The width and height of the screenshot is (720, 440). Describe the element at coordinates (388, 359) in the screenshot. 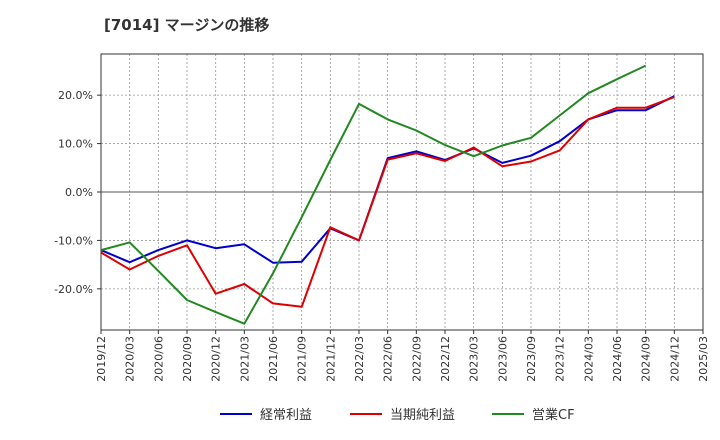

I see `x-tick-label: 2022/06` at that location.